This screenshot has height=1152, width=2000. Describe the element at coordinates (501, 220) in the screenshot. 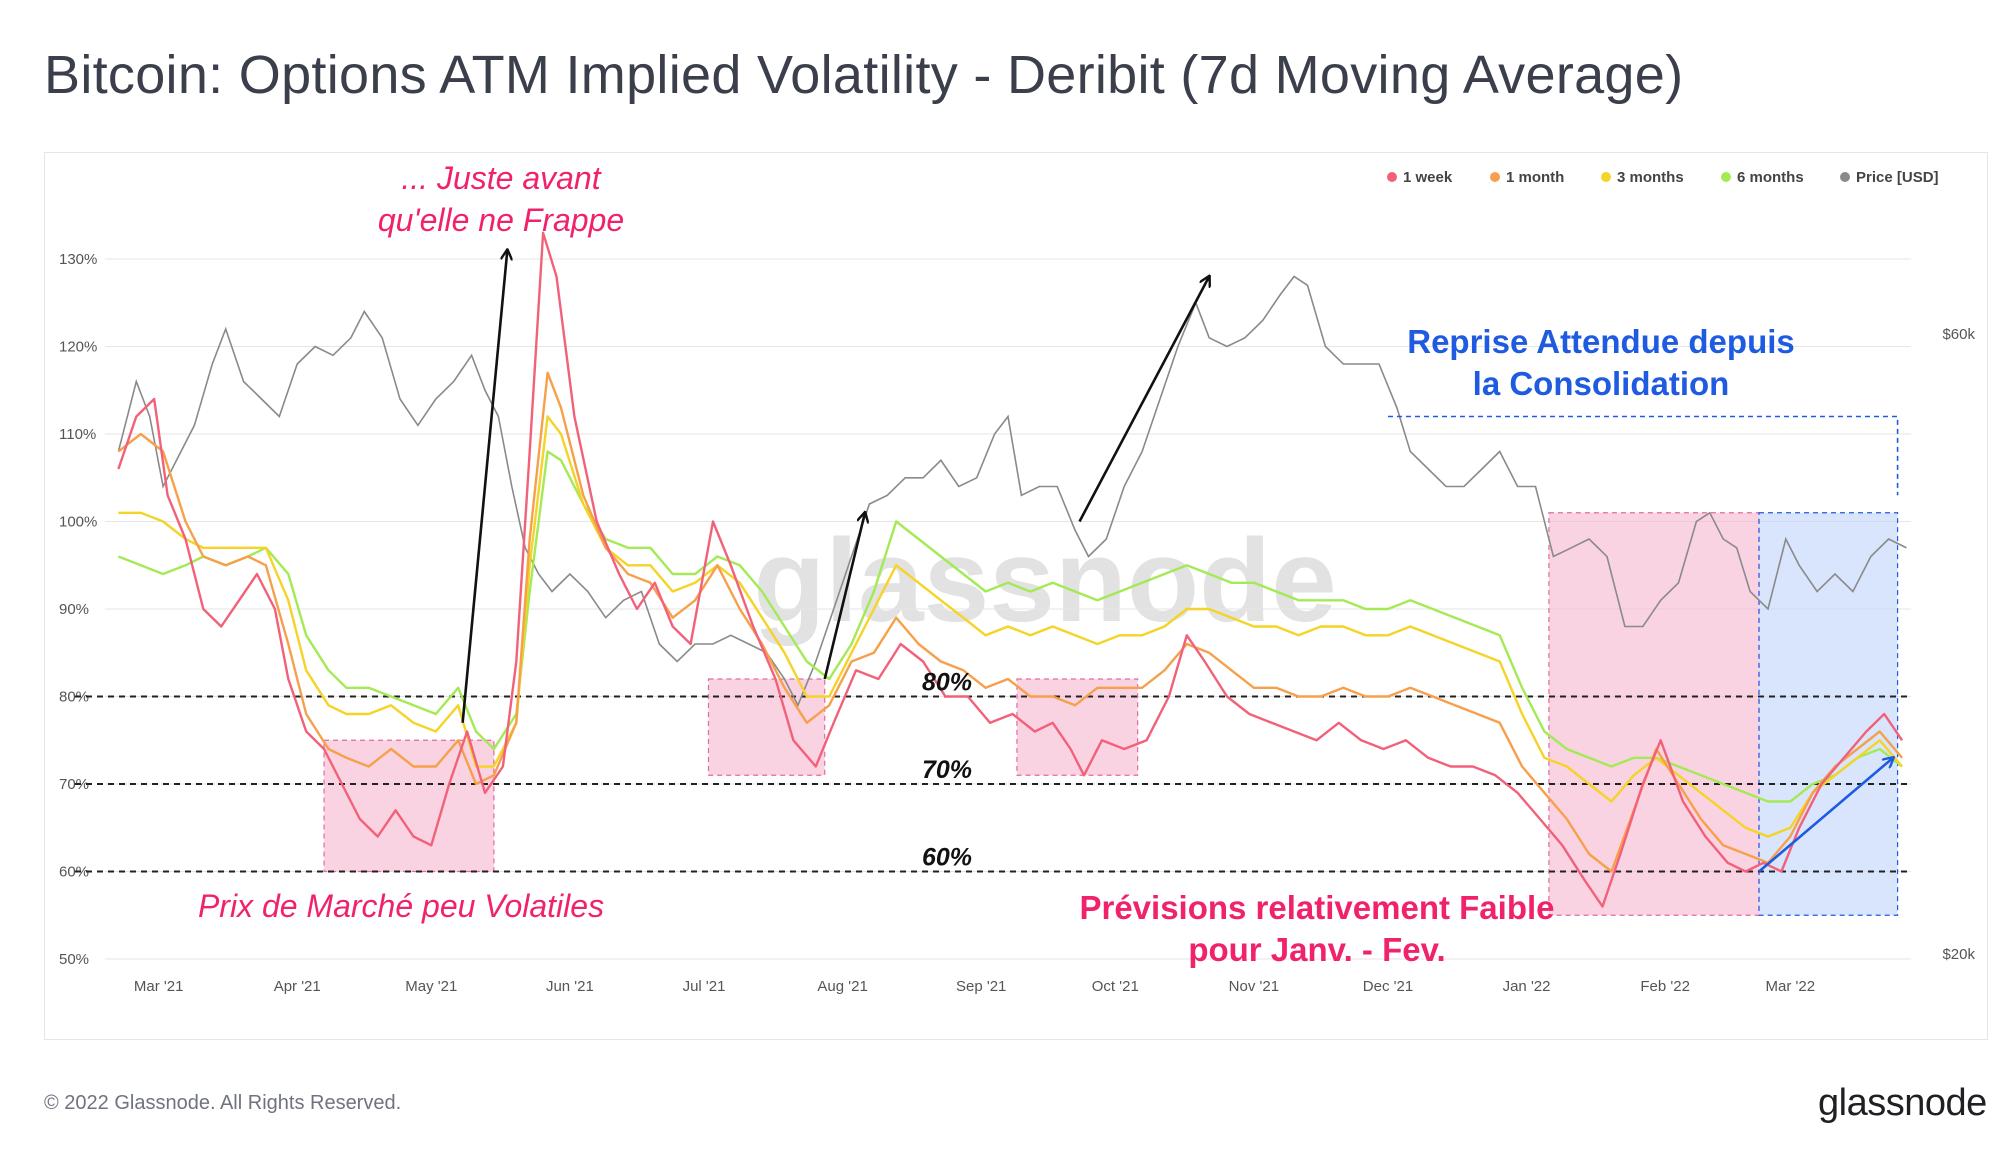

I see `annotation-top-line2: qu'elle ne Frappe` at that location.